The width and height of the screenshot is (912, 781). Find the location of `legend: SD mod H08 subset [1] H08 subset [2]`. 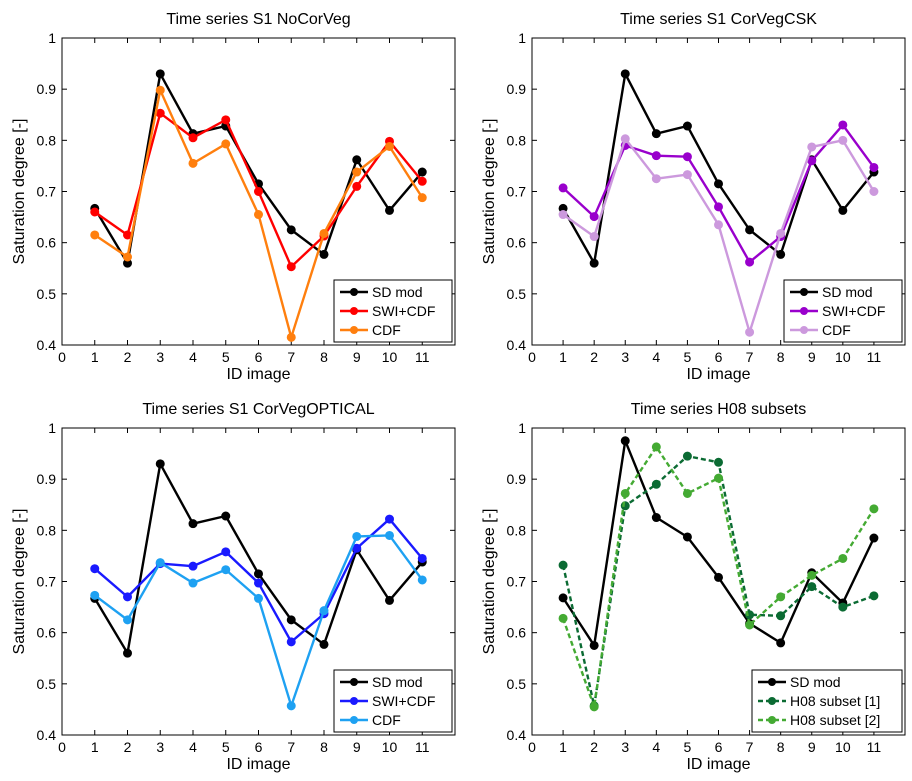

legend: SD mod H08 subset [1] H08 subset [2] is located at coordinates (827, 701).